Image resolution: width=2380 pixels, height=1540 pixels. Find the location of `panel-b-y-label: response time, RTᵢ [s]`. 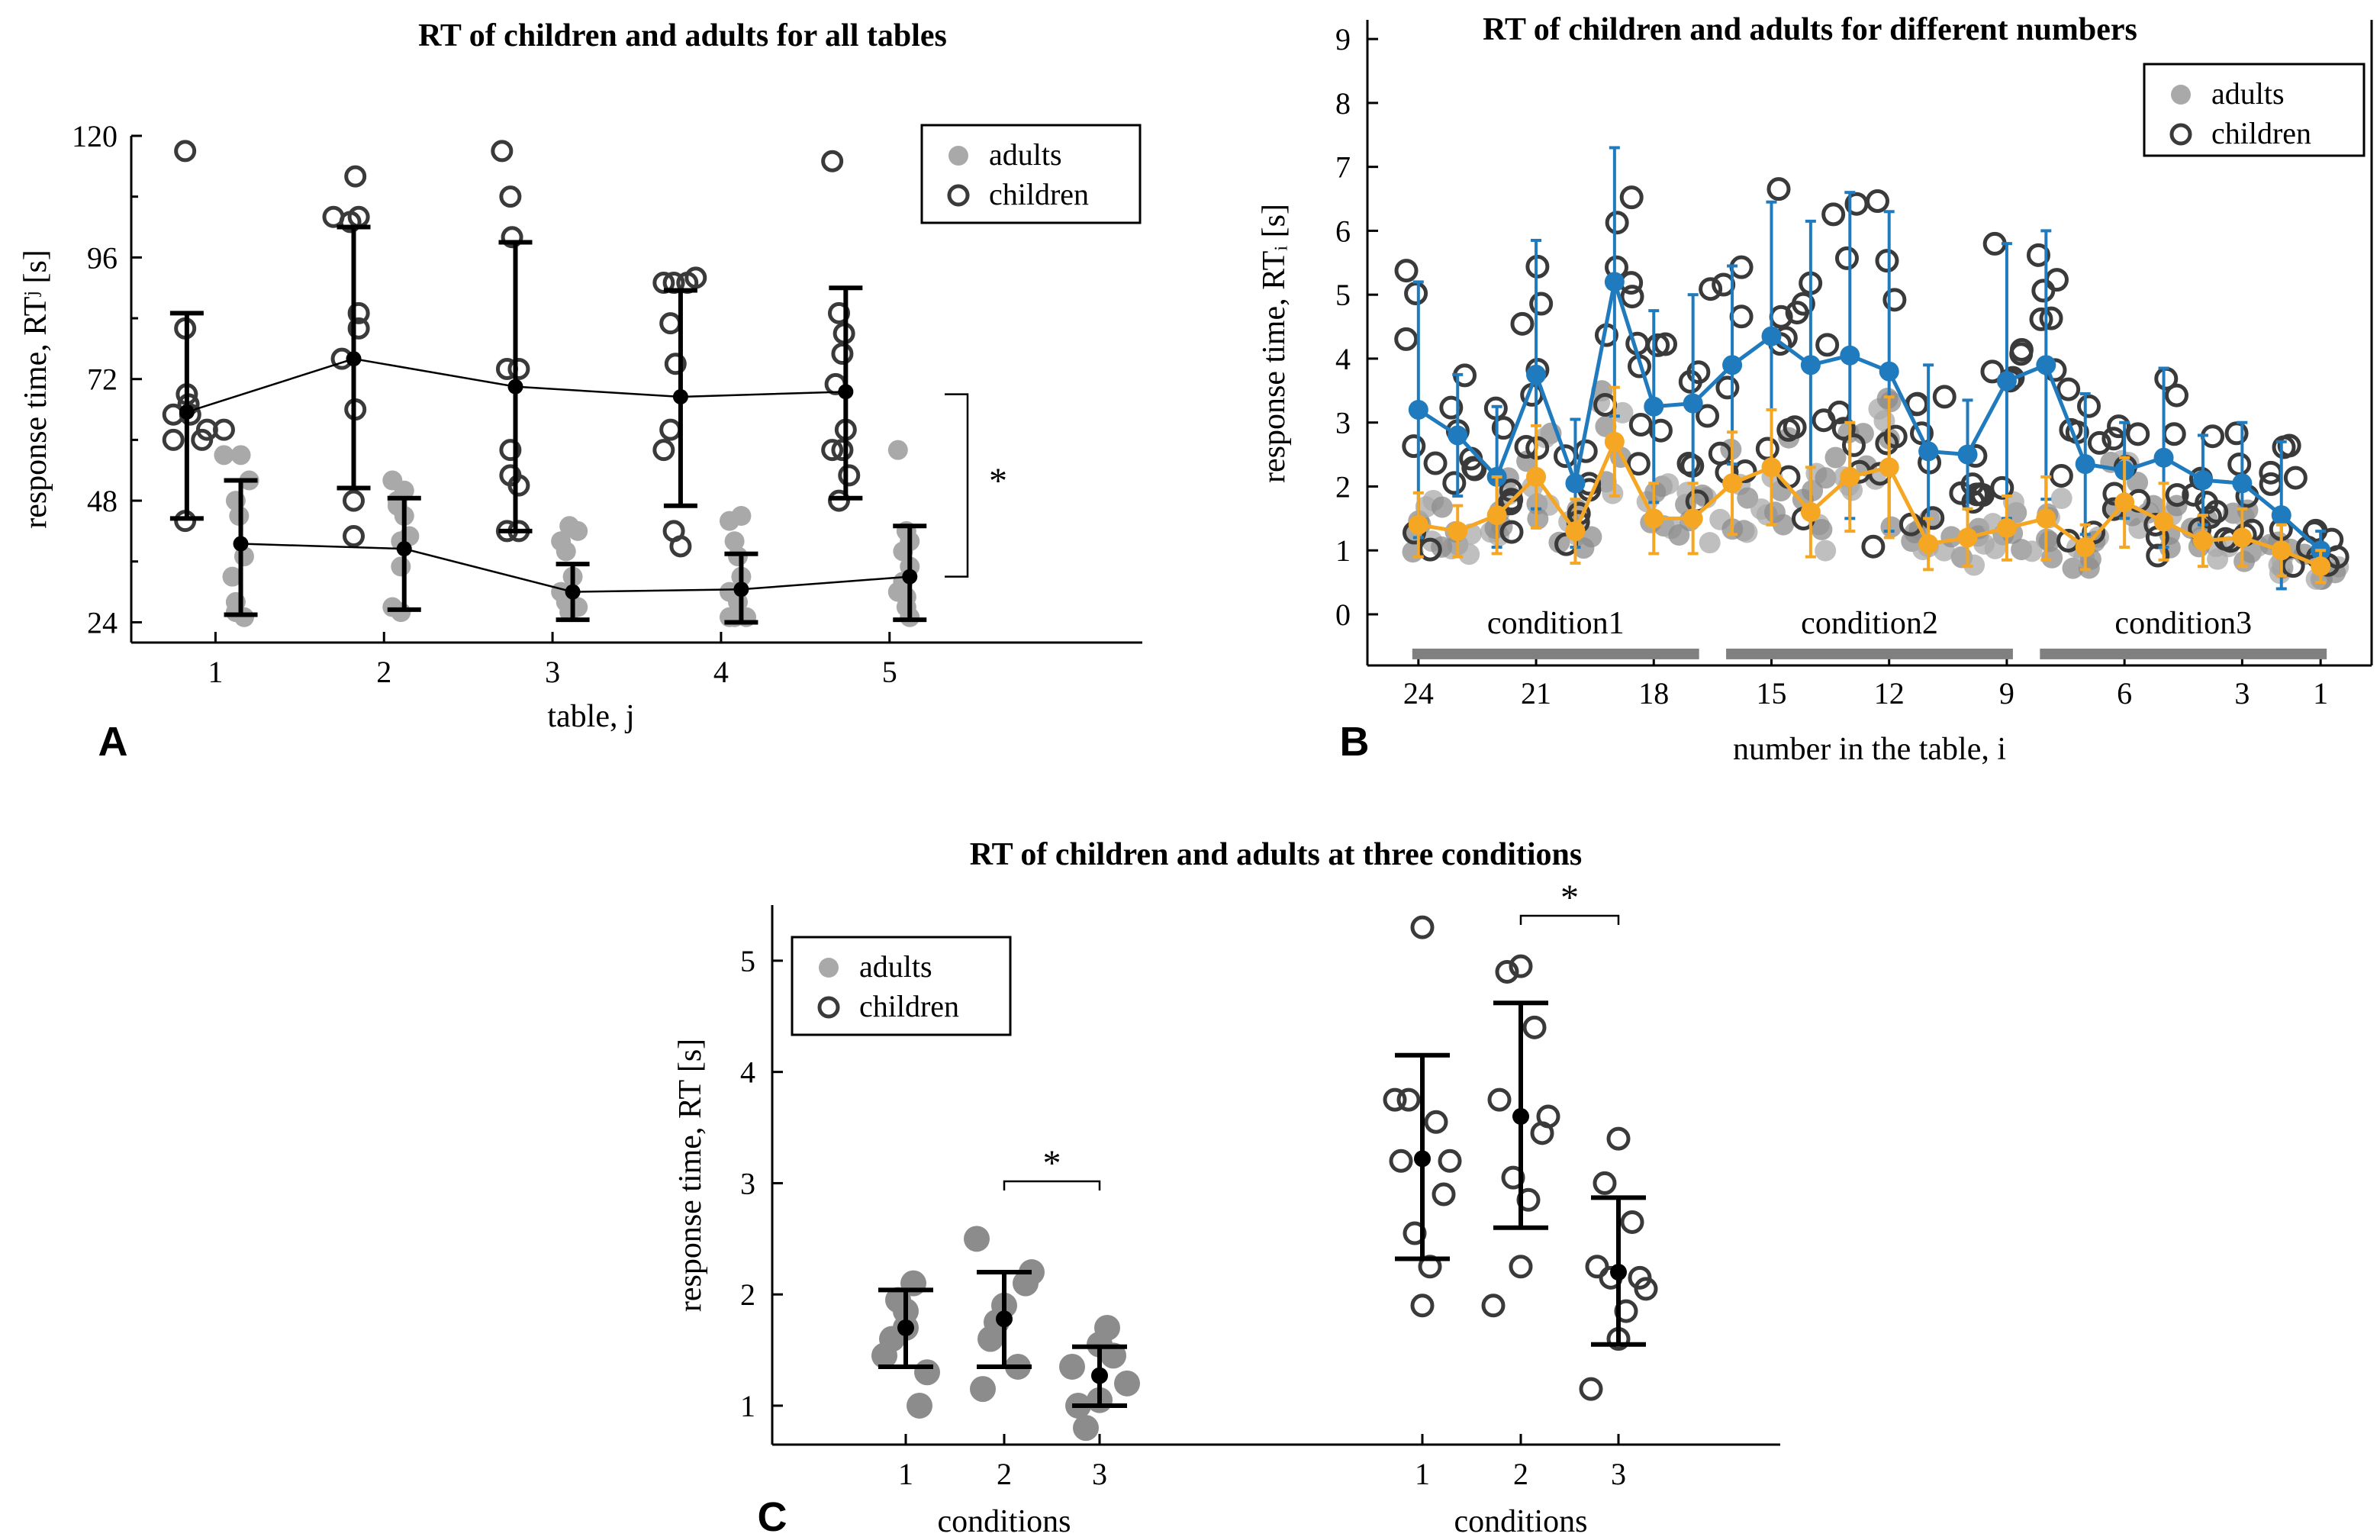

panel-b-y-label: response time, RTᵢ [s] is located at coordinates (1274, 344).